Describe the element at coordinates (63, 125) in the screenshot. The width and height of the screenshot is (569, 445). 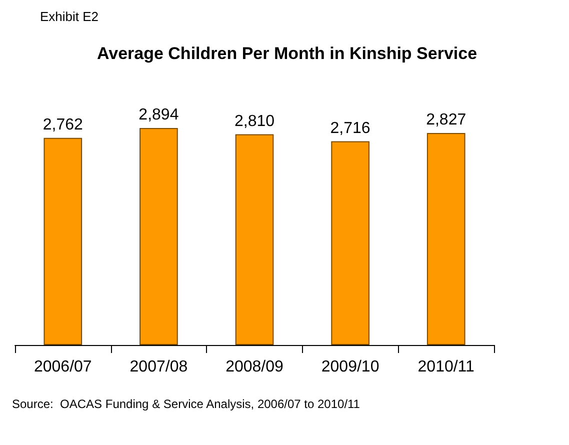
I see `data-label: 2,762` at that location.